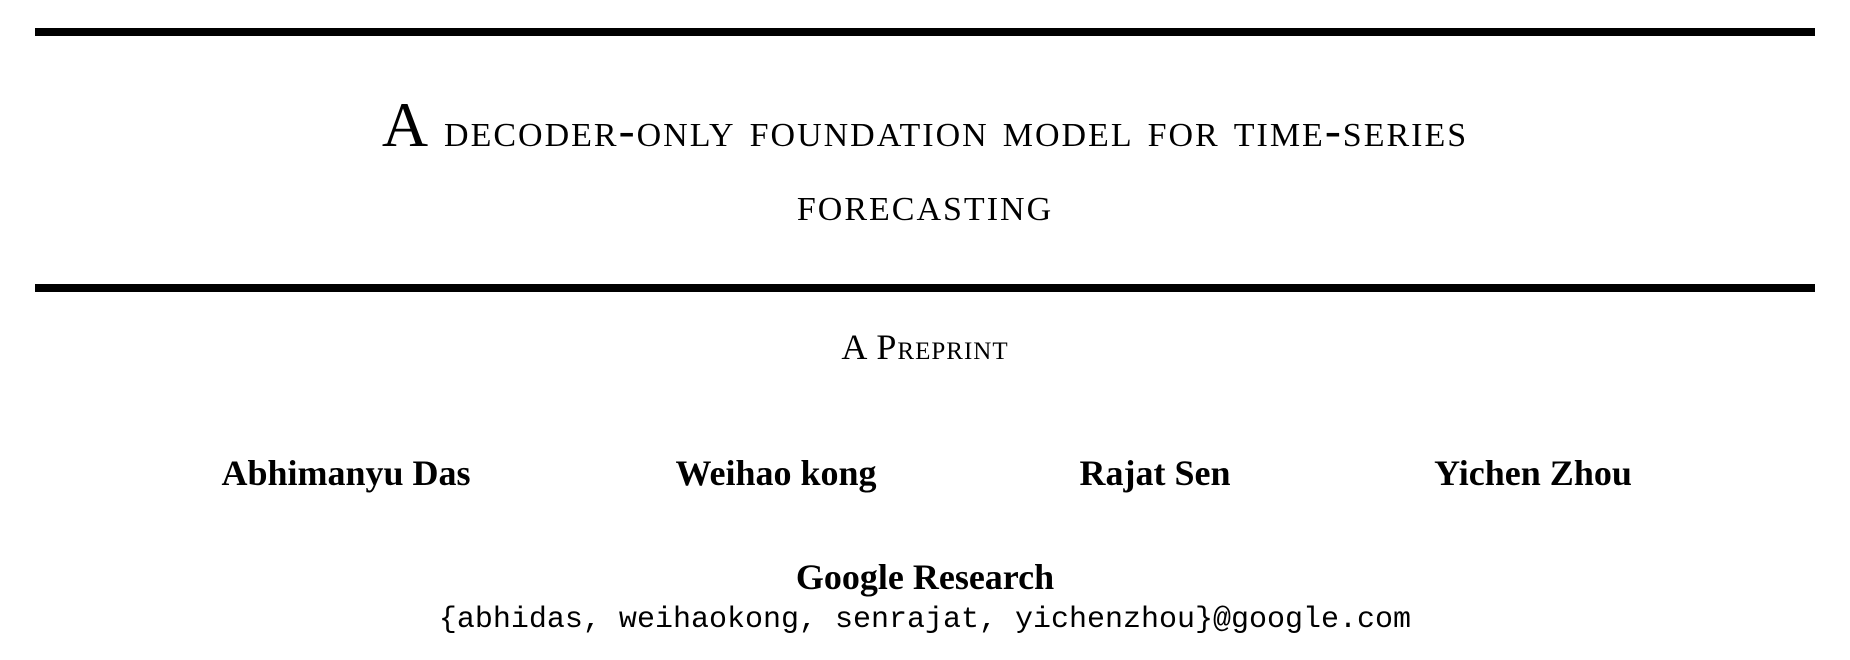 The width and height of the screenshot is (1850, 660). What do you see at coordinates (925, 347) in the screenshot?
I see `preprint-label: A Preprint` at bounding box center [925, 347].